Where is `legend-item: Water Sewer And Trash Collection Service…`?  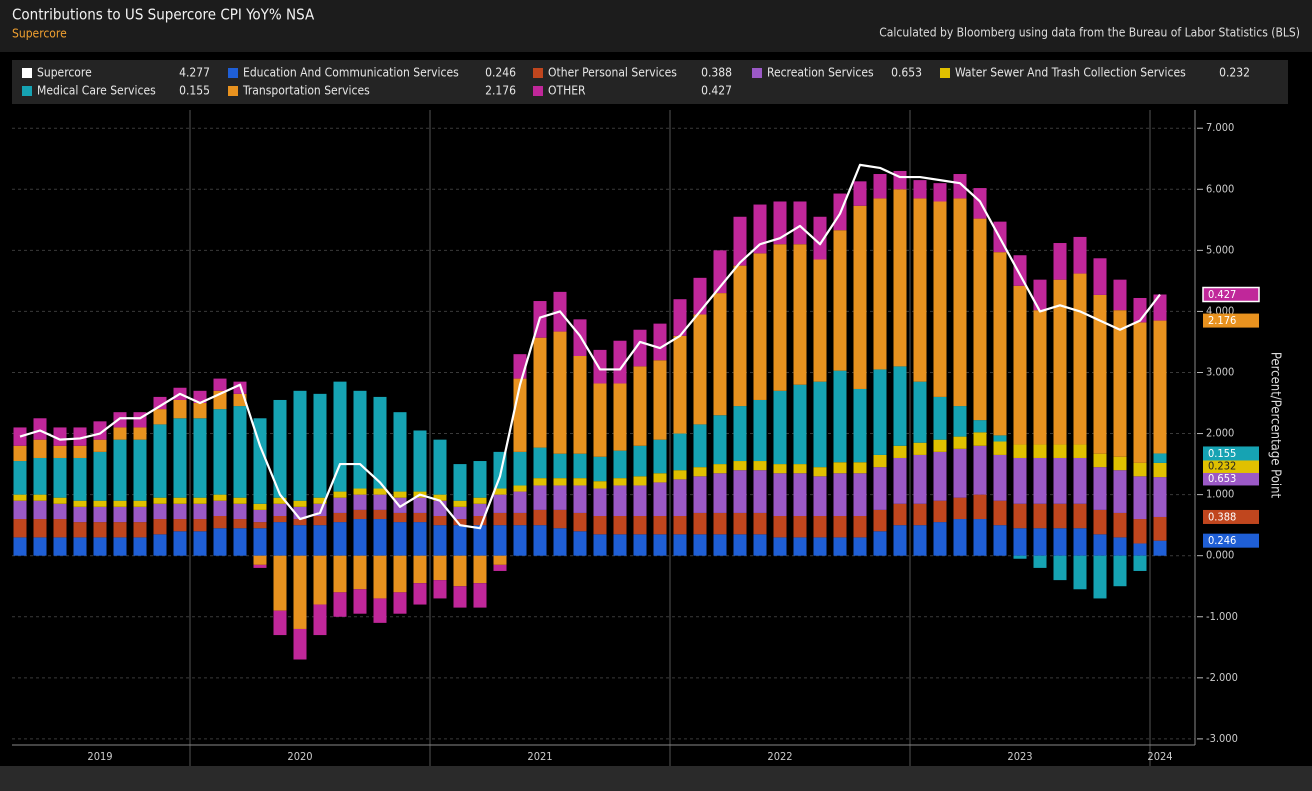
legend-item: Water Sewer And Trash Collection Service… is located at coordinates (1095, 73).